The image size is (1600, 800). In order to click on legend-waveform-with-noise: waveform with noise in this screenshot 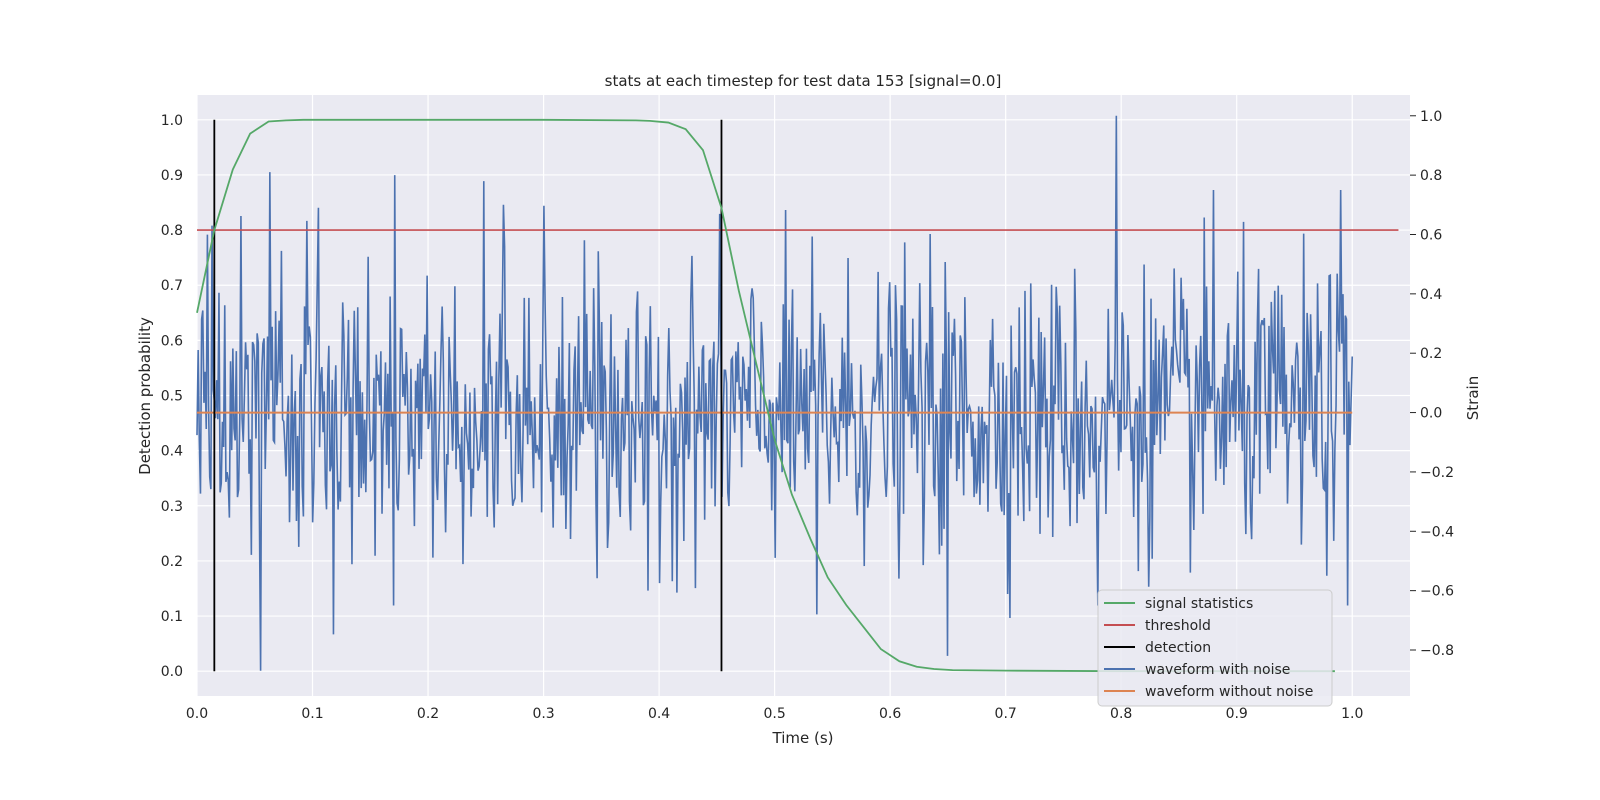, I will do `click(1217, 670)`.